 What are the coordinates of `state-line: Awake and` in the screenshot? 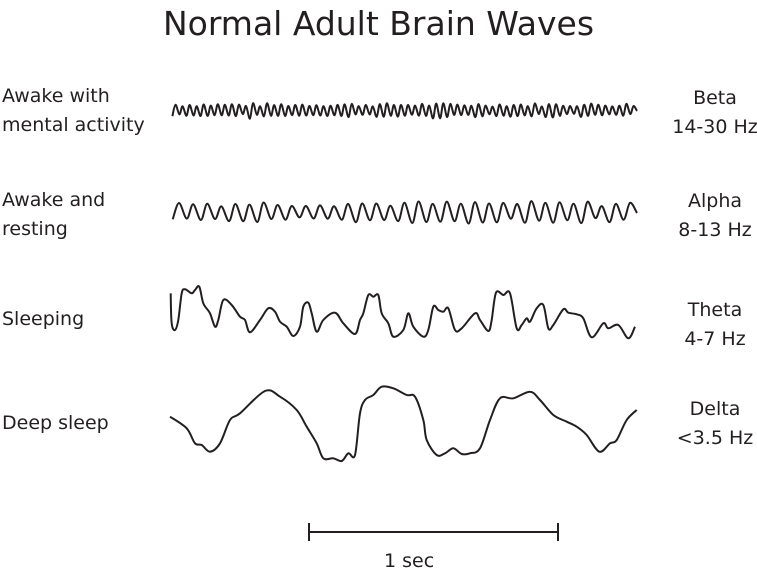 It's located at (54, 200).